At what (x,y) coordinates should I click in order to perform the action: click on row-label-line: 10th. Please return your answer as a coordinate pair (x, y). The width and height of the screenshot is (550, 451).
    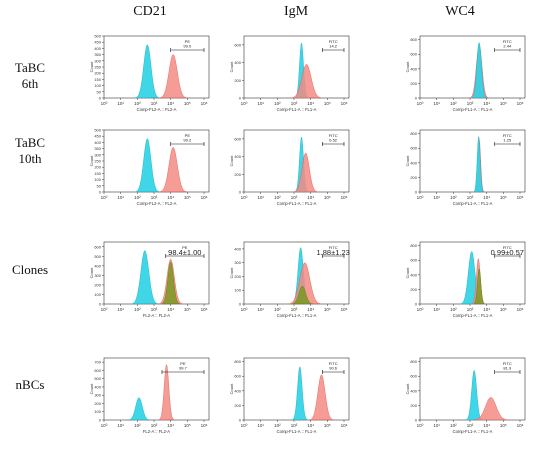
    Looking at the image, I should click on (30, 158).